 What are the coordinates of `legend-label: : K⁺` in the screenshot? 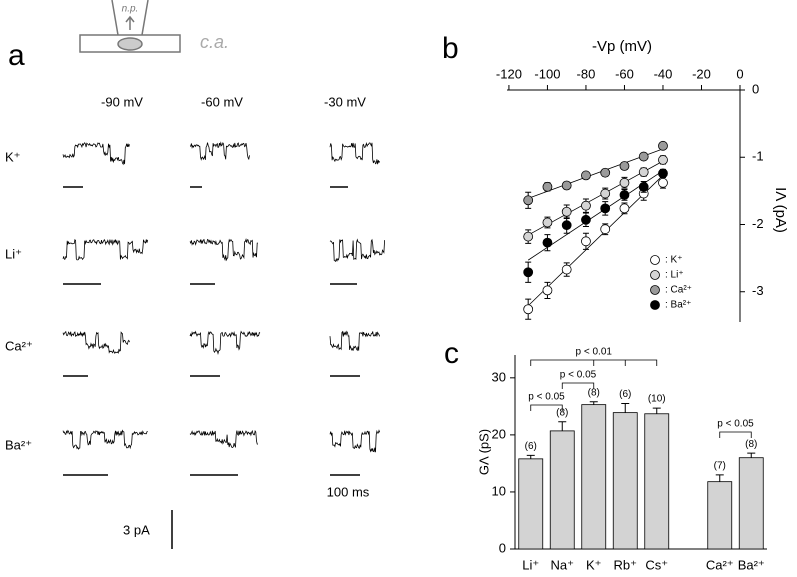 It's located at (674, 260).